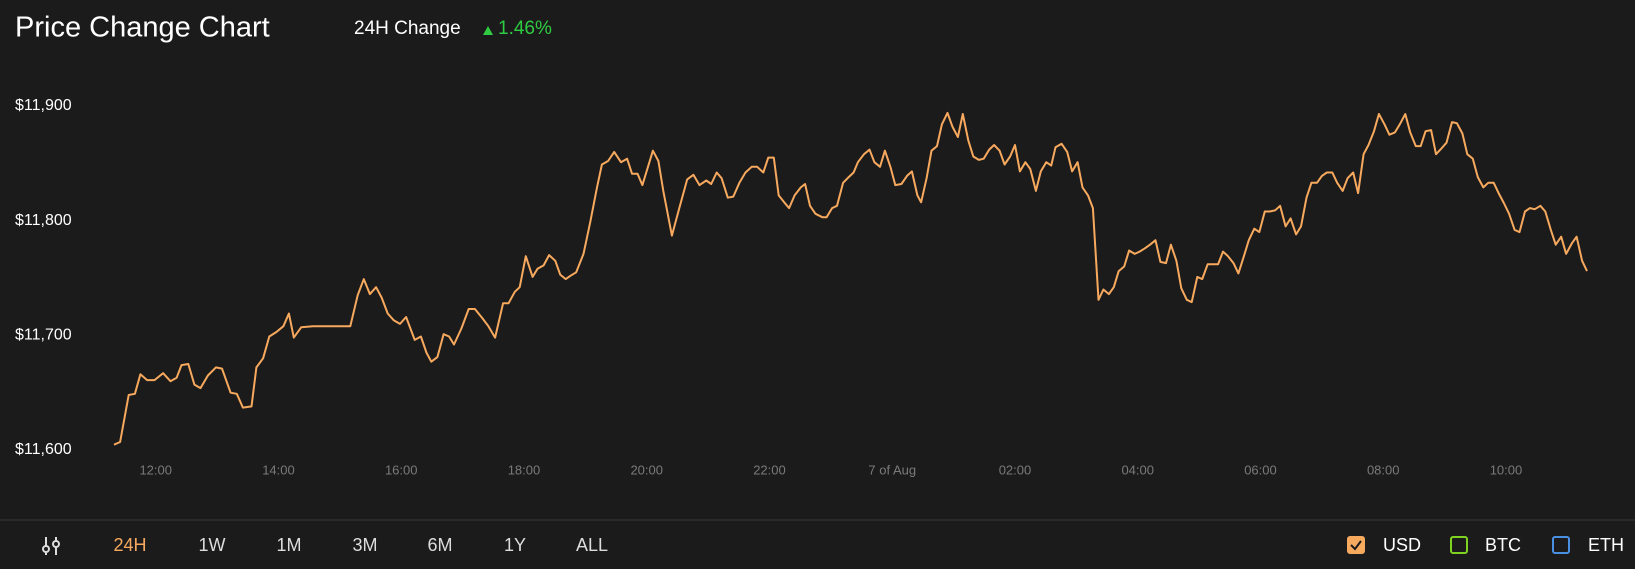 This screenshot has height=569, width=1635. Describe the element at coordinates (51, 546) in the screenshot. I see `chart-type-icon` at that location.